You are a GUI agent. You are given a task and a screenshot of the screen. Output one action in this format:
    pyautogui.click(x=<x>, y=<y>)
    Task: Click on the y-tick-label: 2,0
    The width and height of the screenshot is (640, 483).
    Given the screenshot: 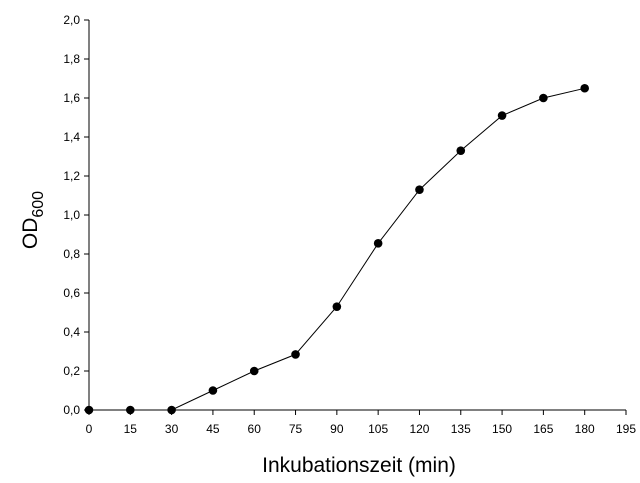 What is the action you would take?
    pyautogui.click(x=71, y=20)
    